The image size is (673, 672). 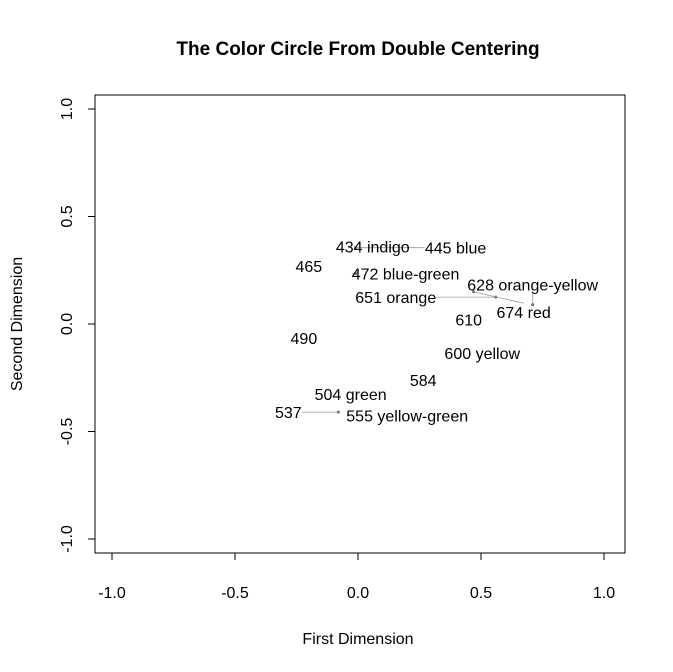 I want to click on x-tick-label: -1.0, so click(x=112, y=593).